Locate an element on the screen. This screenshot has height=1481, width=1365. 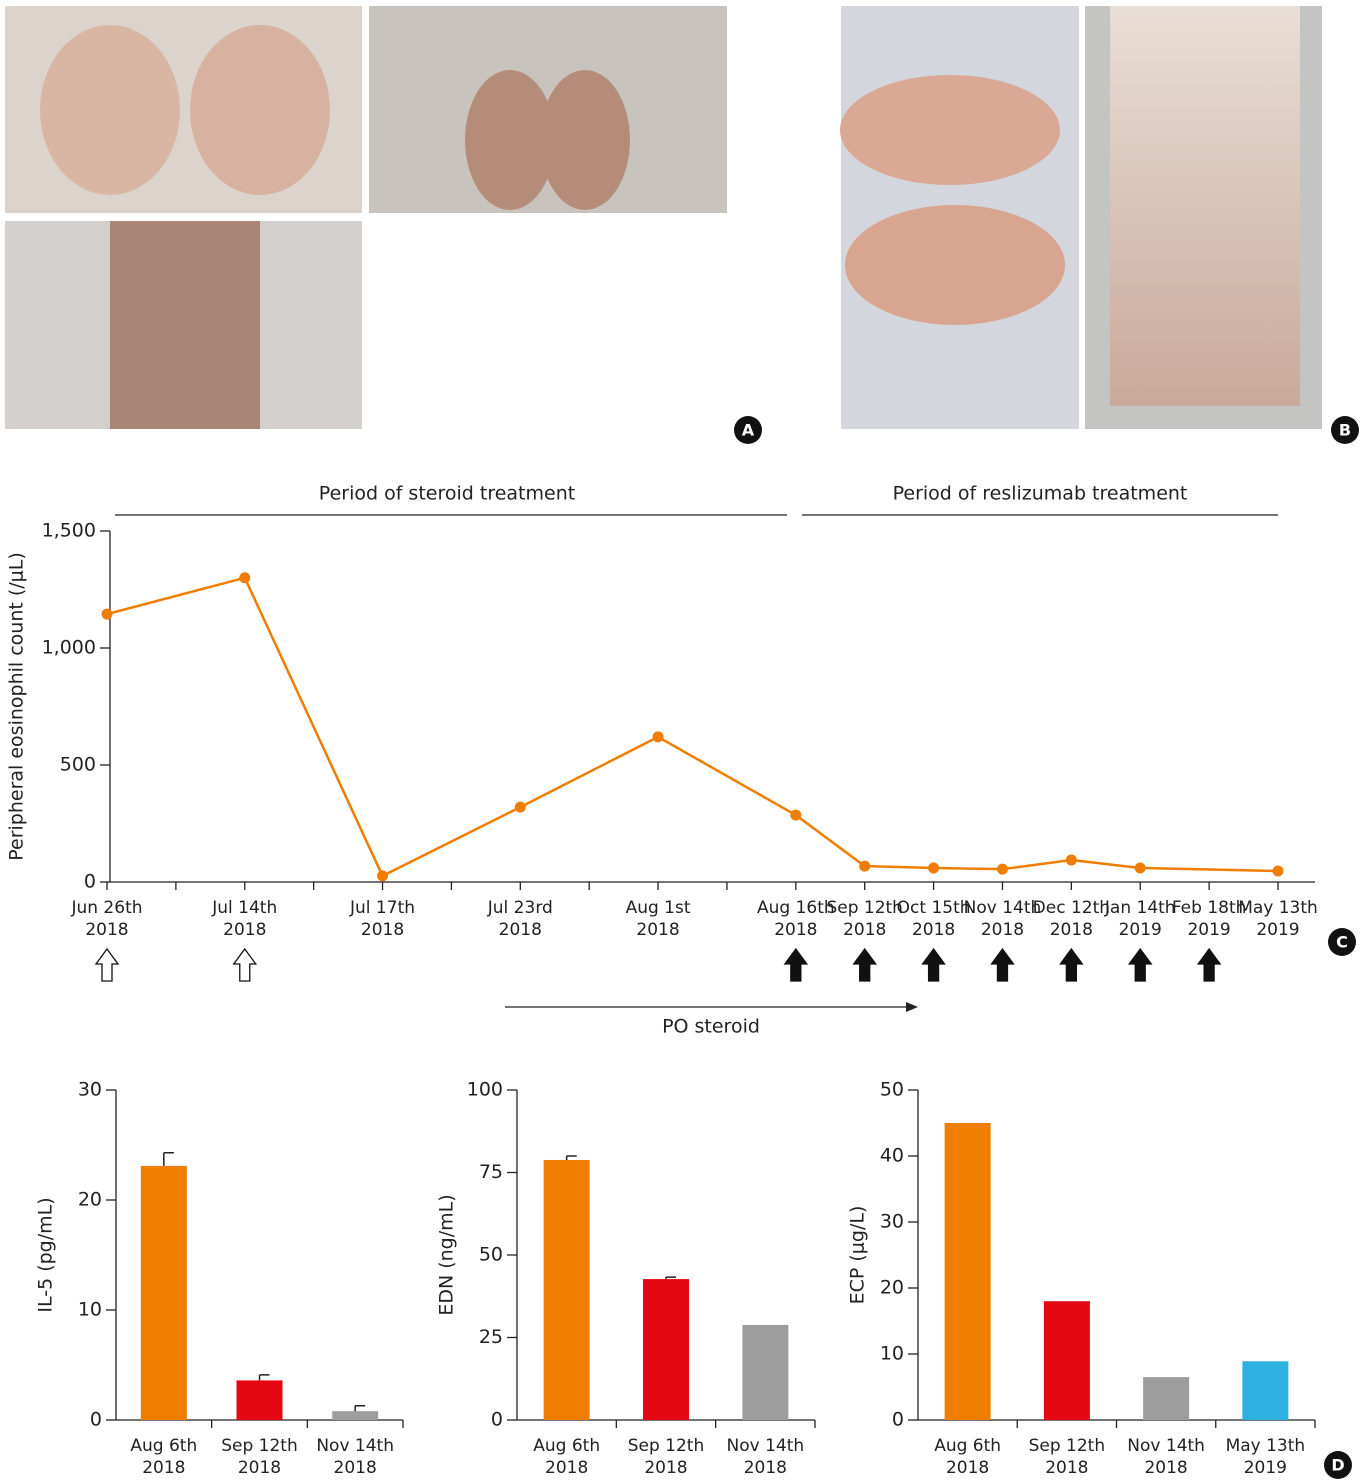
y-axis-title: Peripheral eosinophil count (/μL) is located at coordinates (17, 706).